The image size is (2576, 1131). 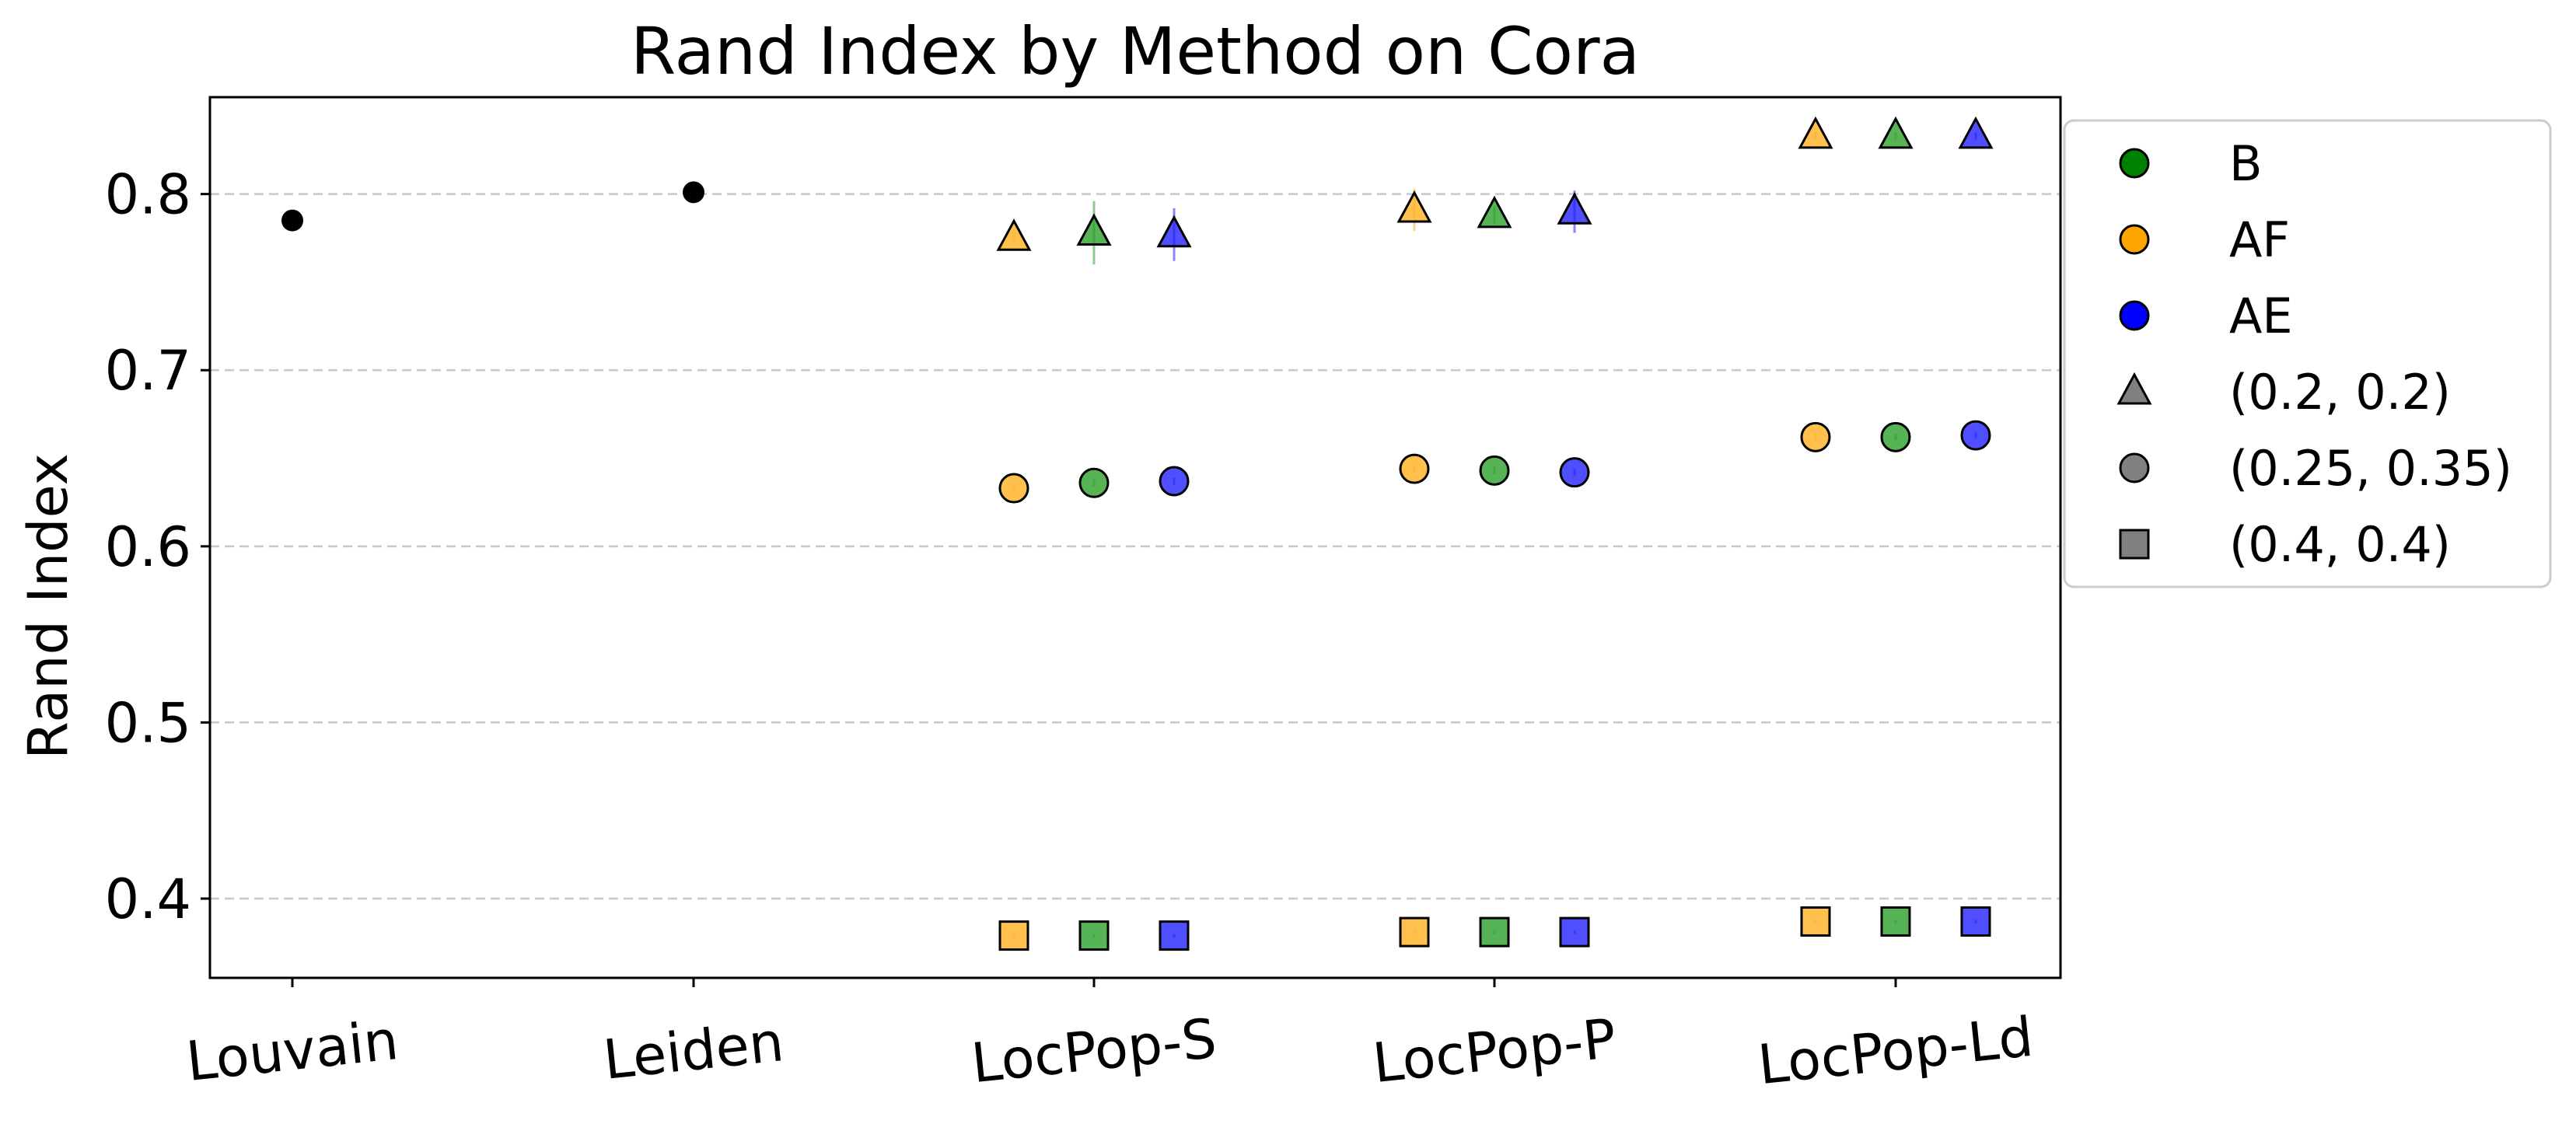 What do you see at coordinates (2246, 164) in the screenshot?
I see `legend-label: B` at bounding box center [2246, 164].